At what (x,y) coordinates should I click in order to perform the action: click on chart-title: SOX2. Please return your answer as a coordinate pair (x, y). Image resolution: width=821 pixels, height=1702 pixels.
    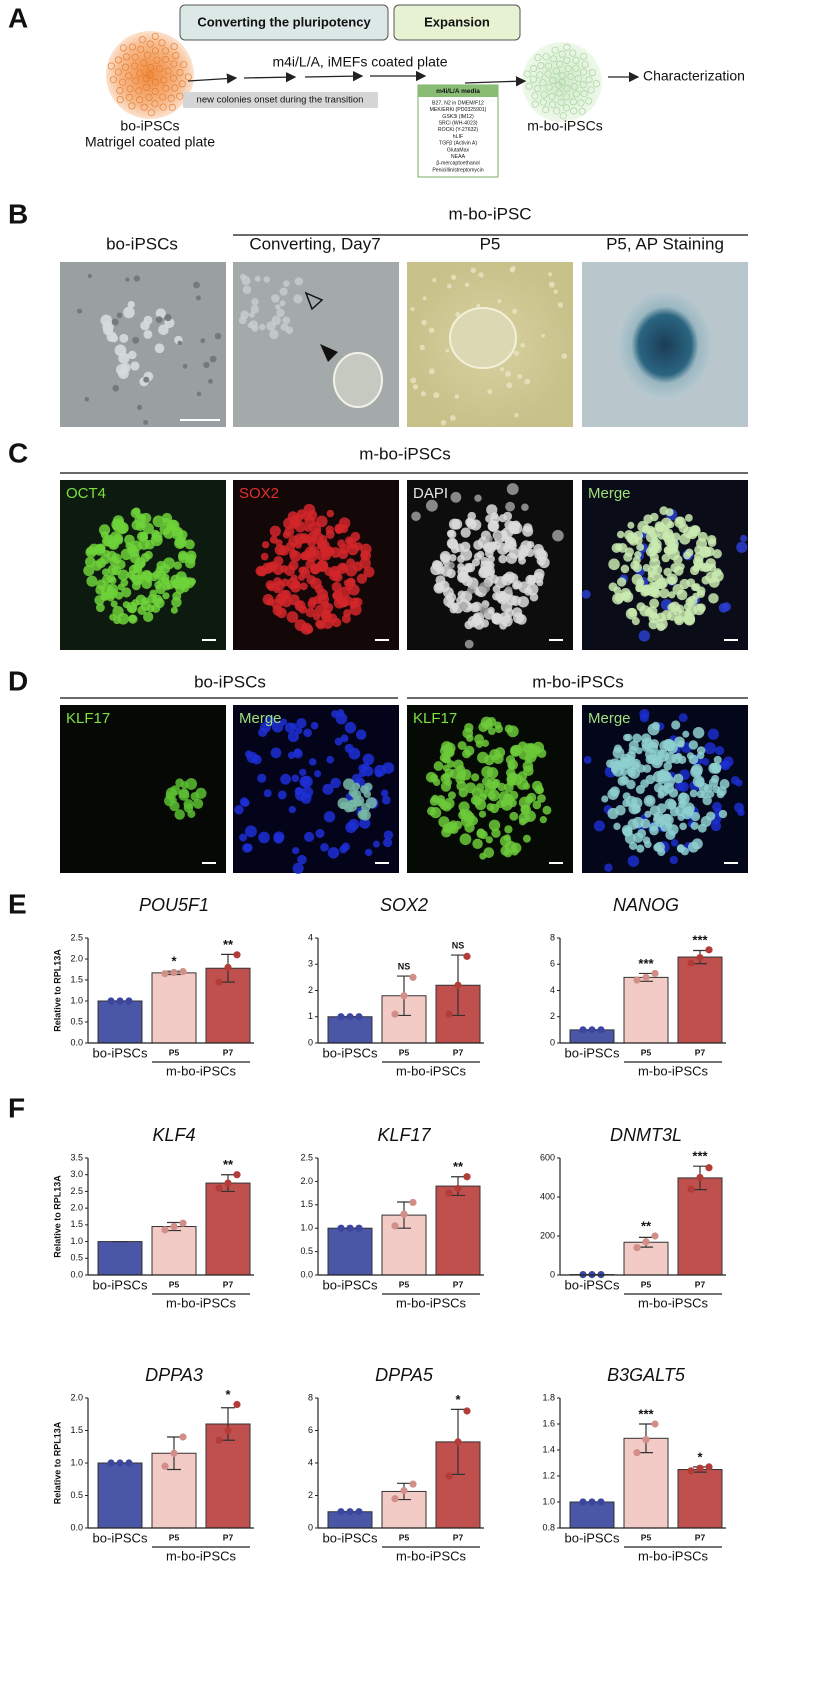
    Looking at the image, I should click on (404, 905).